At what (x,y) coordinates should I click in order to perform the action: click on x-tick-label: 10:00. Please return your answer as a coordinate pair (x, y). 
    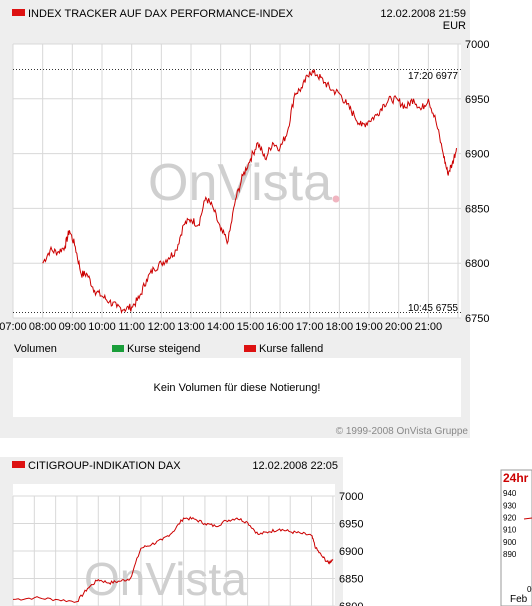
    Looking at the image, I should click on (102, 327).